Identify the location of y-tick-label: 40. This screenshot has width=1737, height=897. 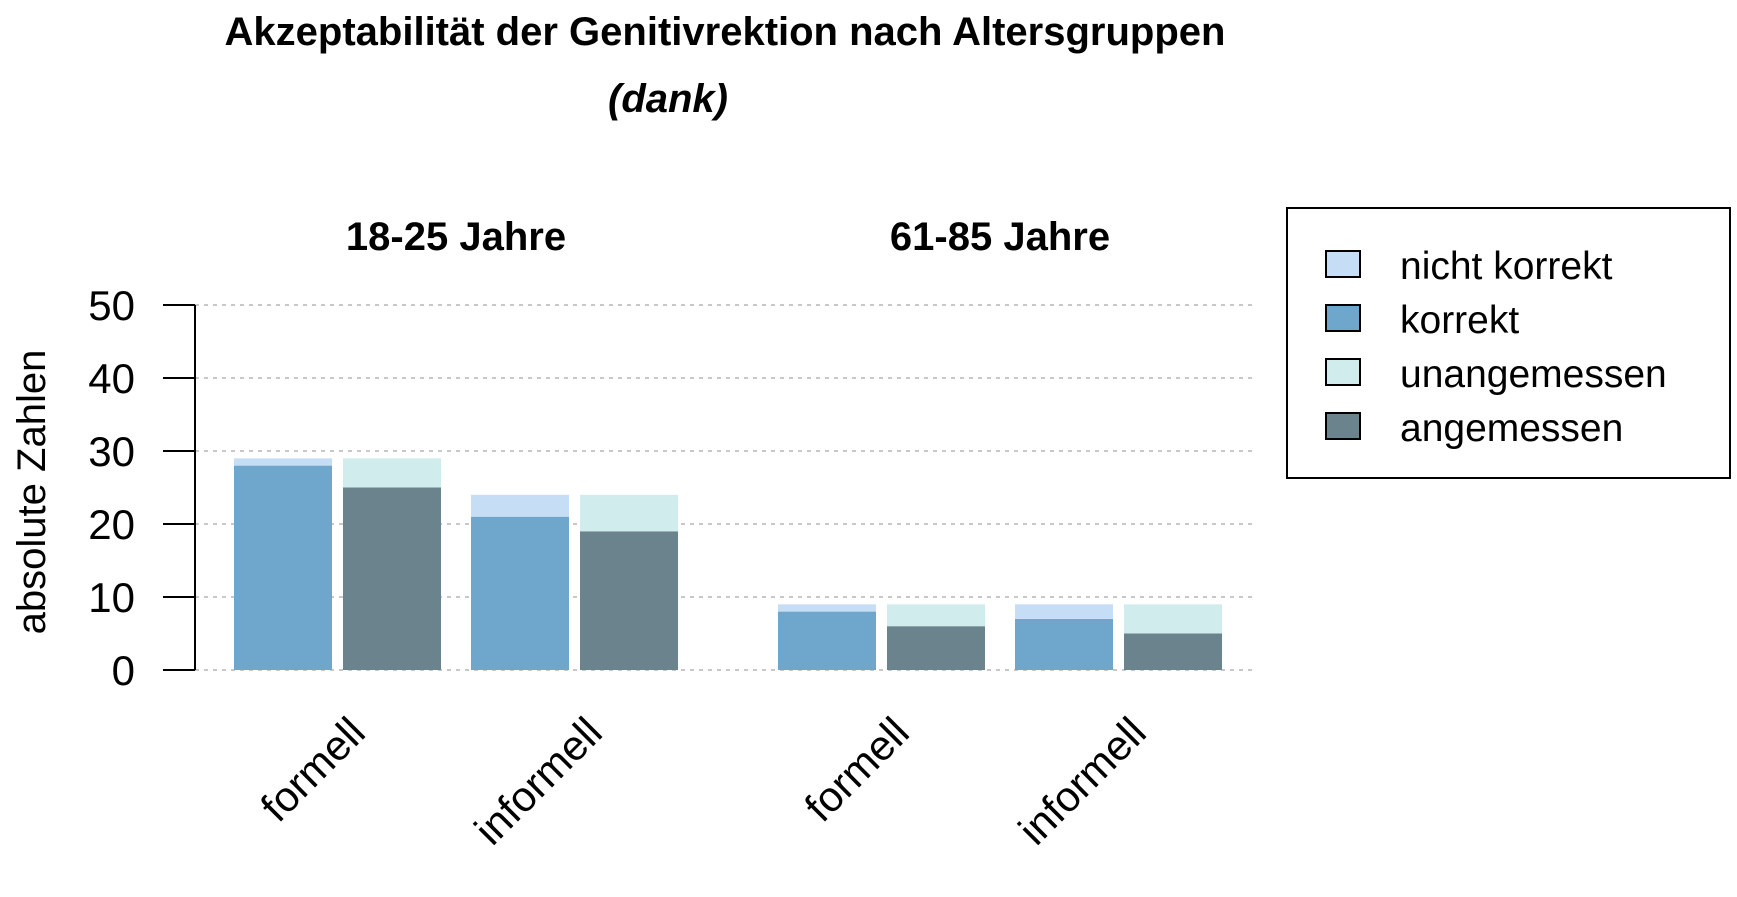
(111, 378).